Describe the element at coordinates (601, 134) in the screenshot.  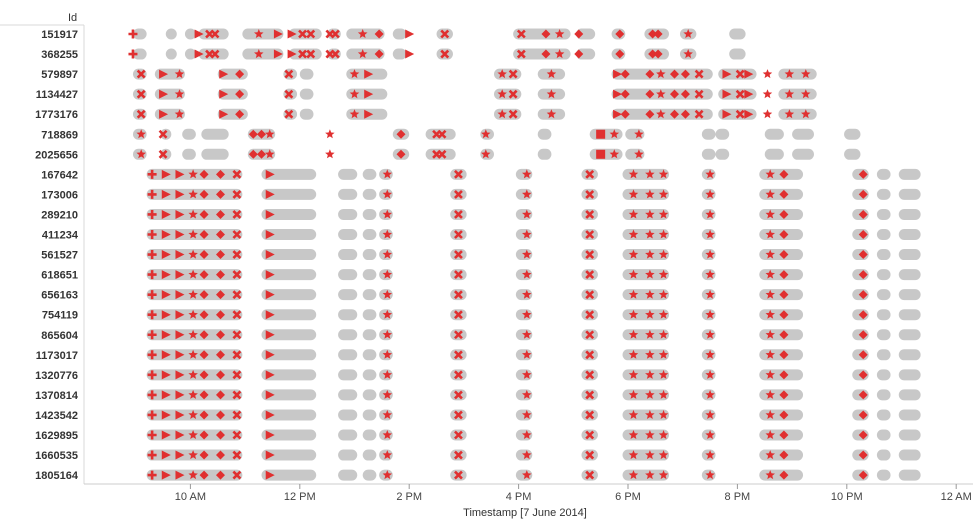
I see `square-mark` at that location.